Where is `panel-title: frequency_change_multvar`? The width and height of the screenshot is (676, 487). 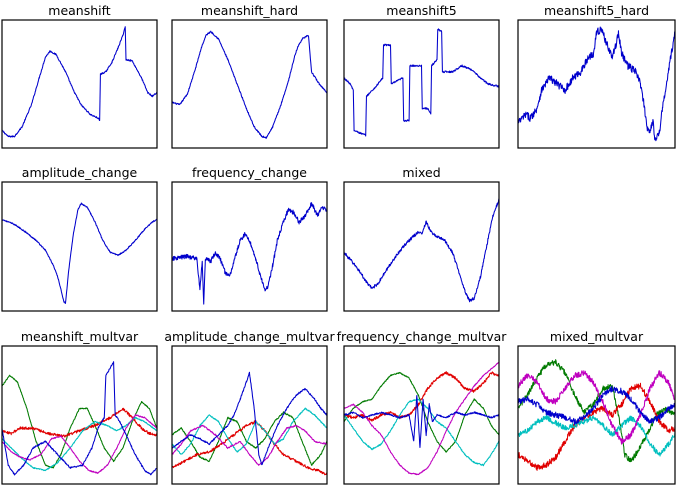 panel-title: frequency_change_multvar is located at coordinates (422, 336).